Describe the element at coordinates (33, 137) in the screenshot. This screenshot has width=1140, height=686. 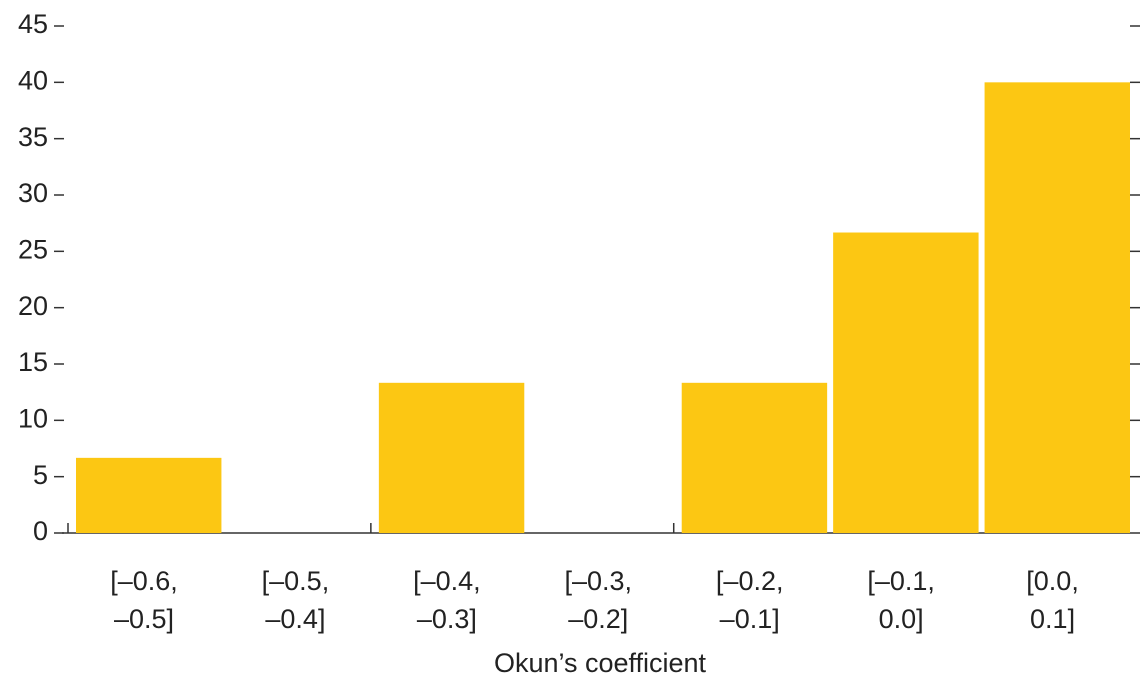
I see `y-tick-label: 35` at that location.